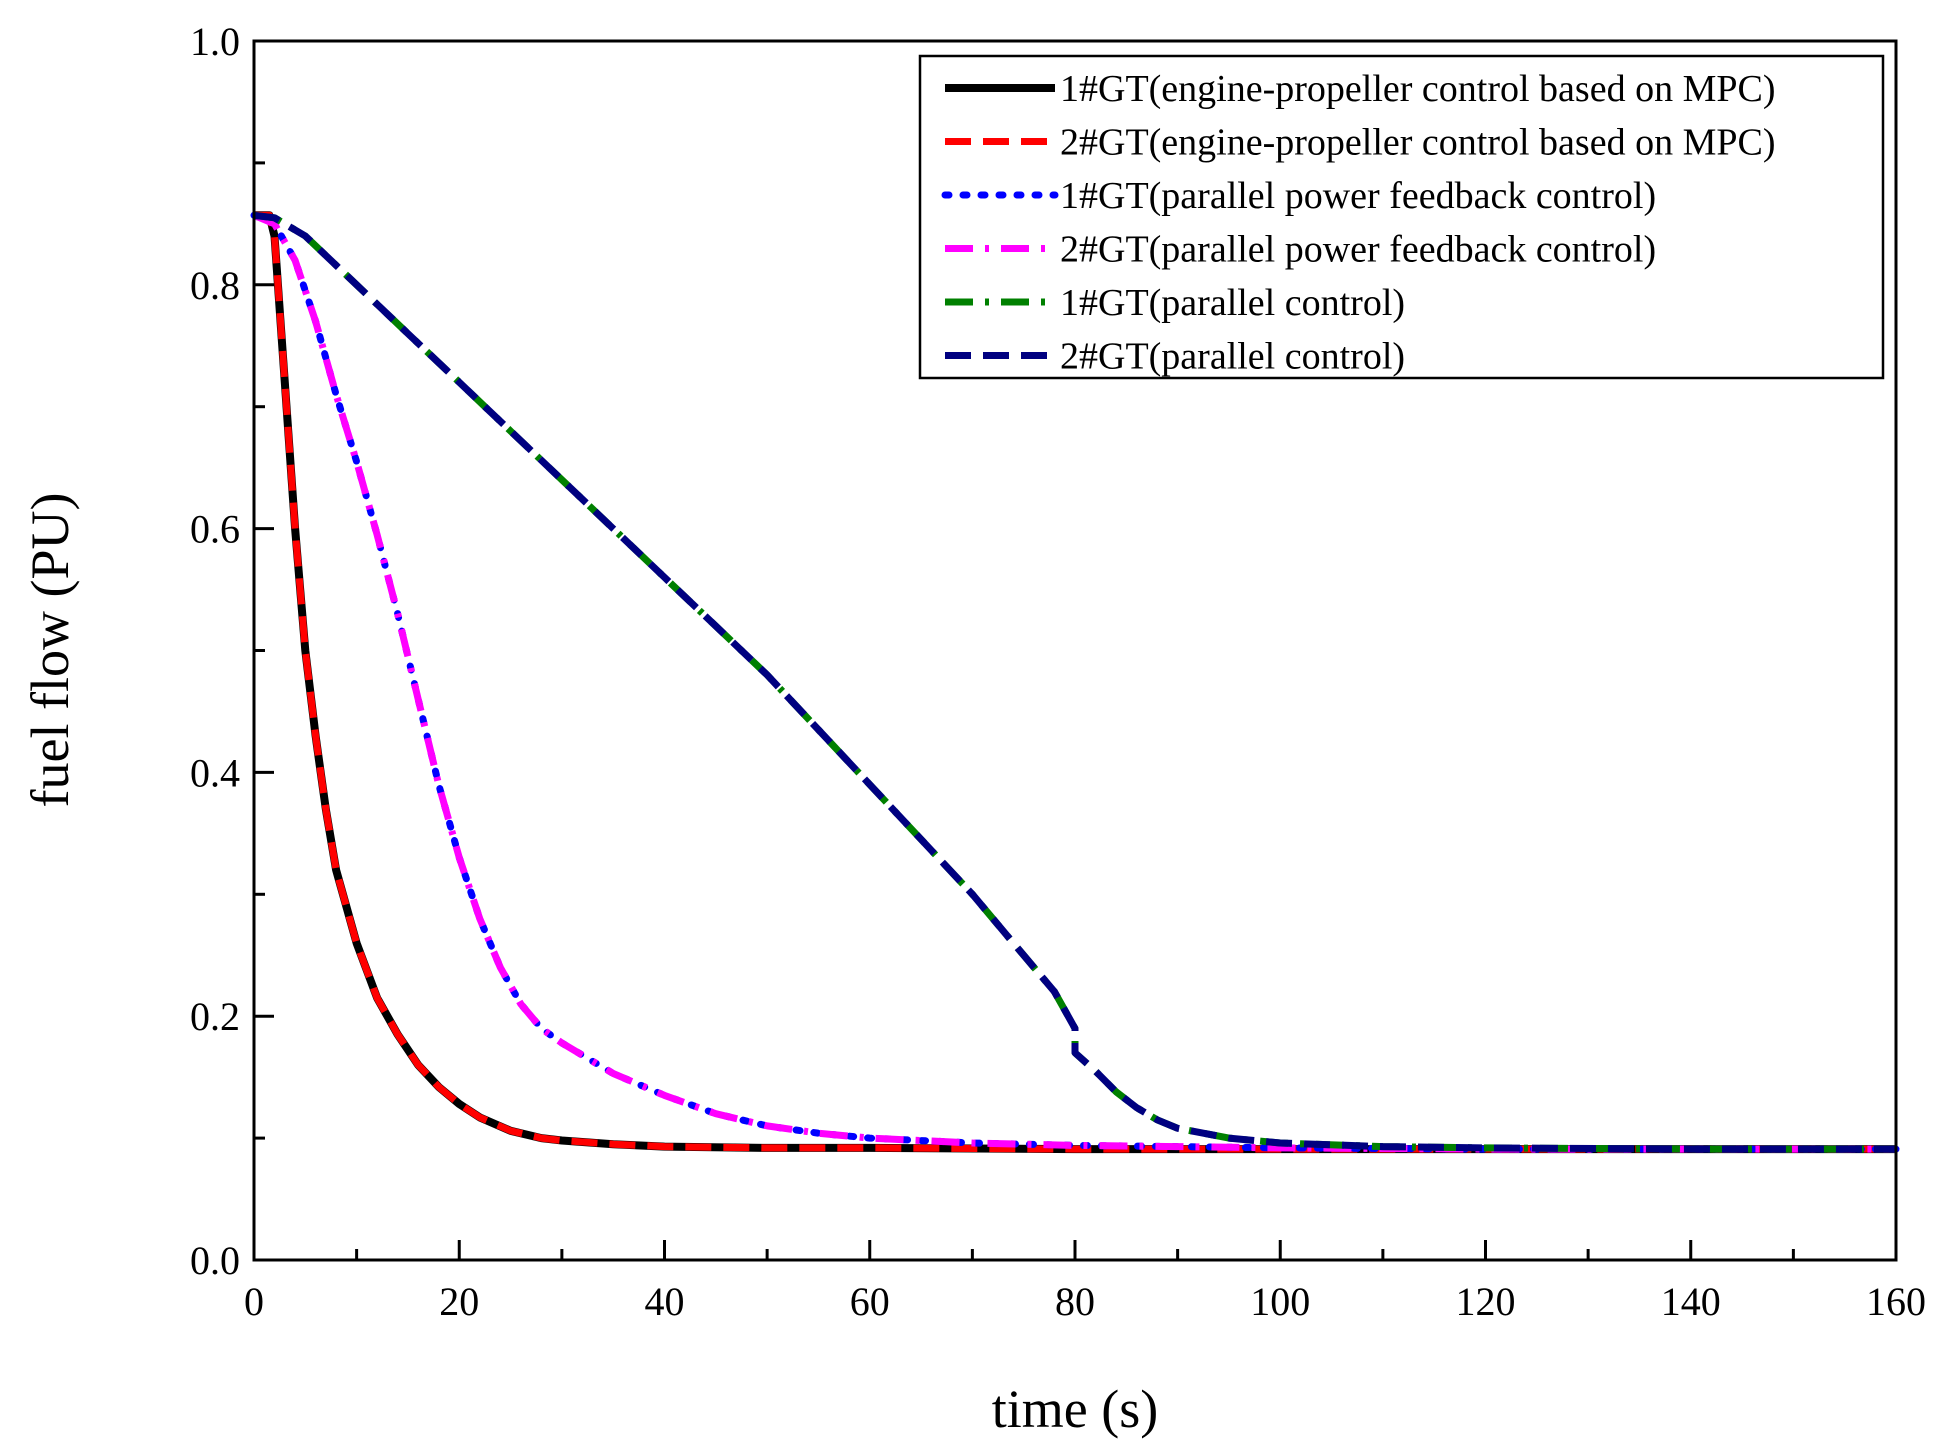  I want to click on y-tick-label: 0.6, so click(215, 529).